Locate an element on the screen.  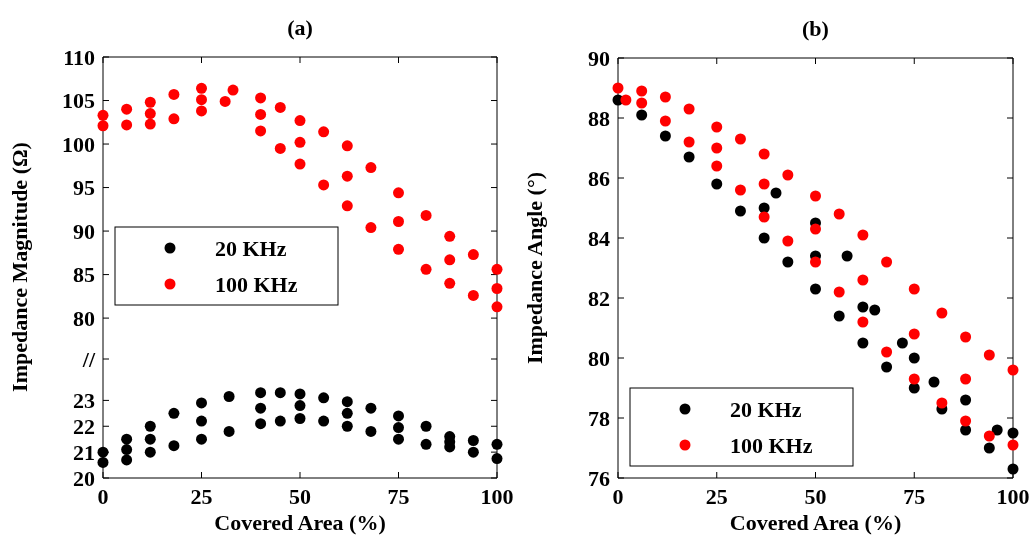
x-axis-title: Covered Area (%) is located at coordinates (300, 522).